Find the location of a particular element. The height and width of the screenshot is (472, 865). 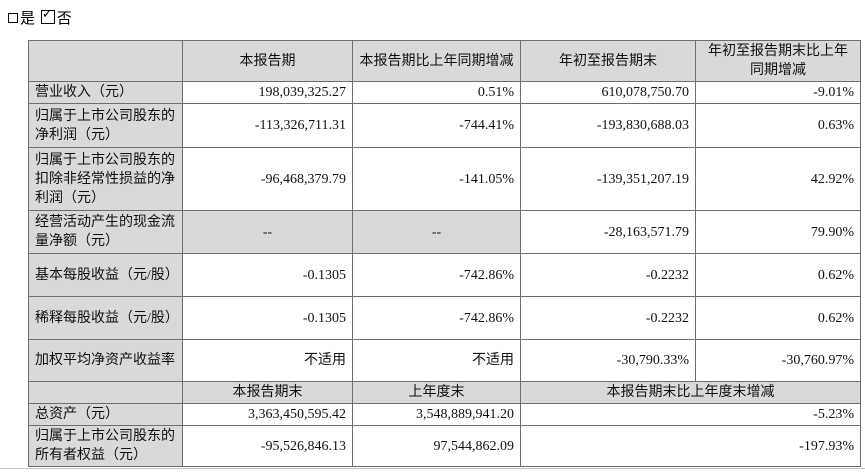

cell-value: 0.63% is located at coordinates (778, 125).